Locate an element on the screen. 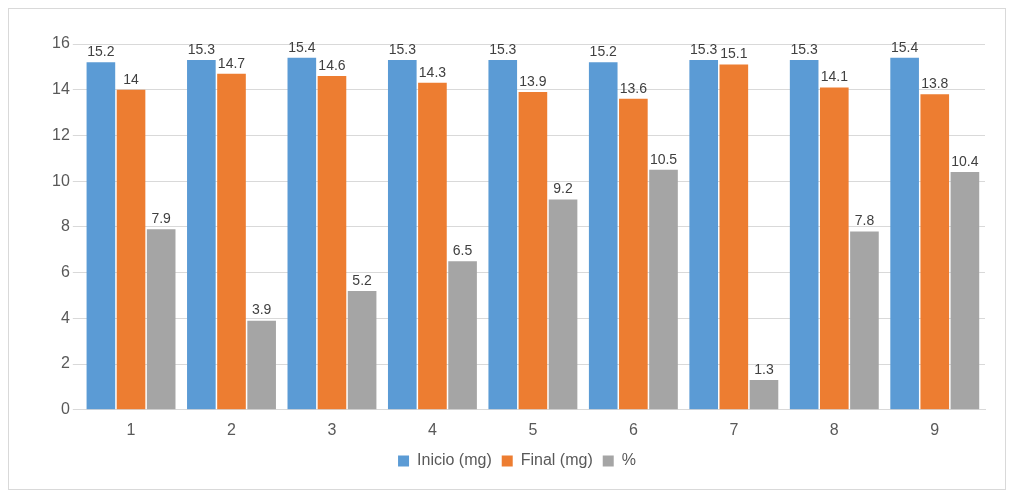 This screenshot has width=1016, height=497. legend-label: % is located at coordinates (628, 460).